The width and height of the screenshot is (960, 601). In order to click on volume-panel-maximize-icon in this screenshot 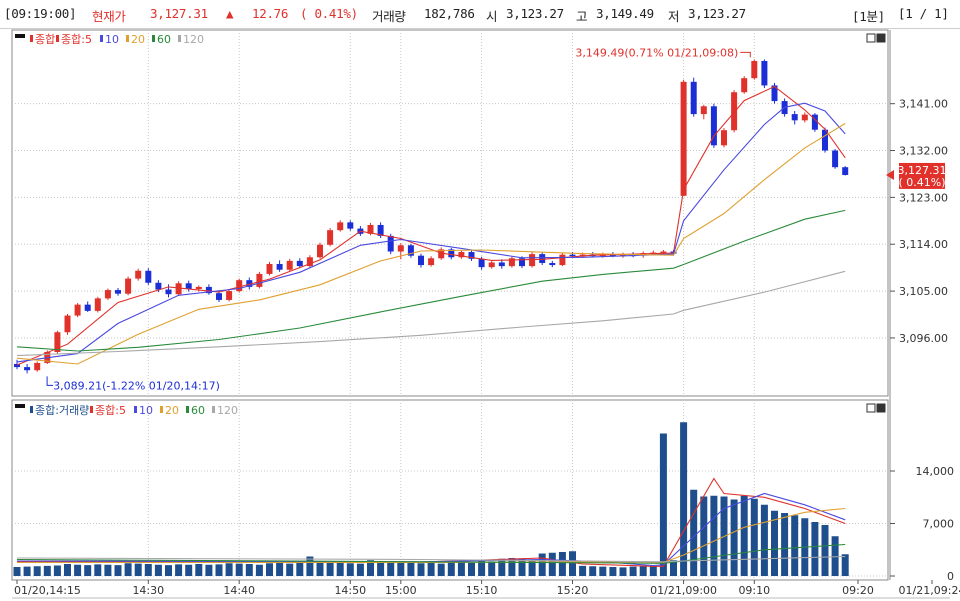, I will do `click(871, 408)`.